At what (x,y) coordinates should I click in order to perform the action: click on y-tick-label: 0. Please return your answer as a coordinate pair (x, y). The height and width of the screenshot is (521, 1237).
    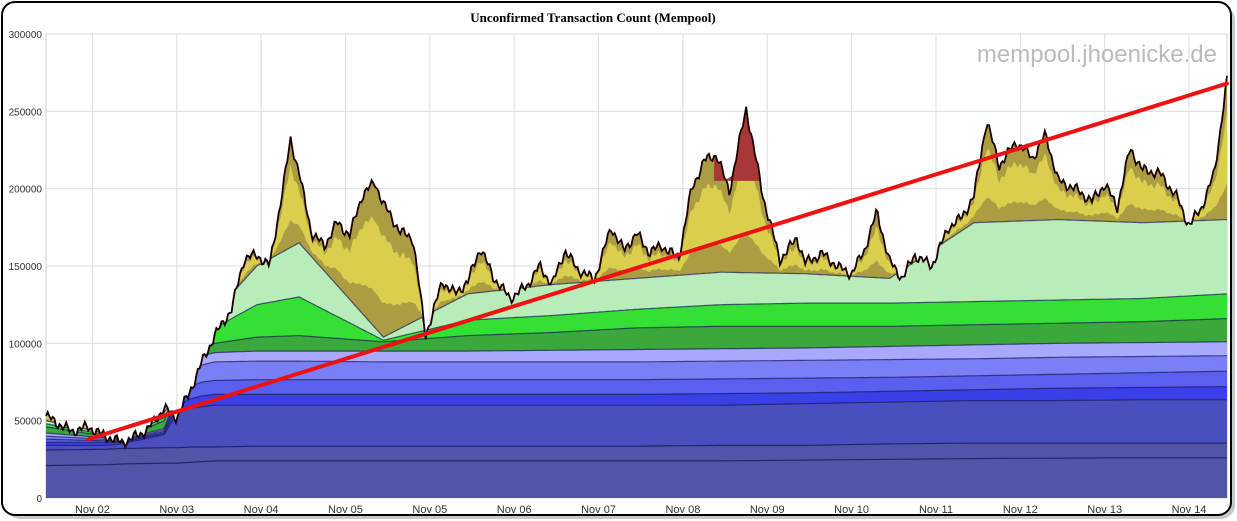
    Looking at the image, I should click on (39, 499).